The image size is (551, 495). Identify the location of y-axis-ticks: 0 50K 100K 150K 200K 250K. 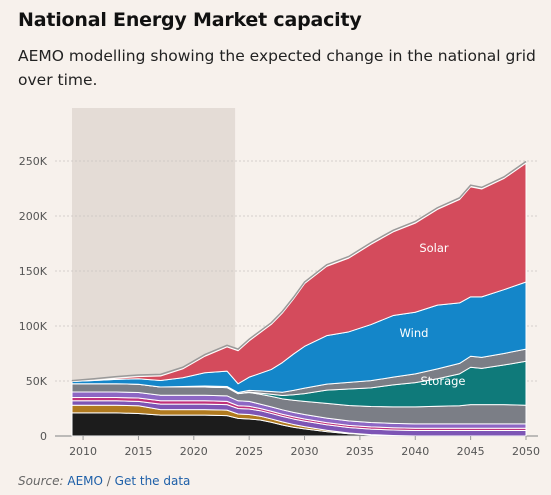
(33, 299).